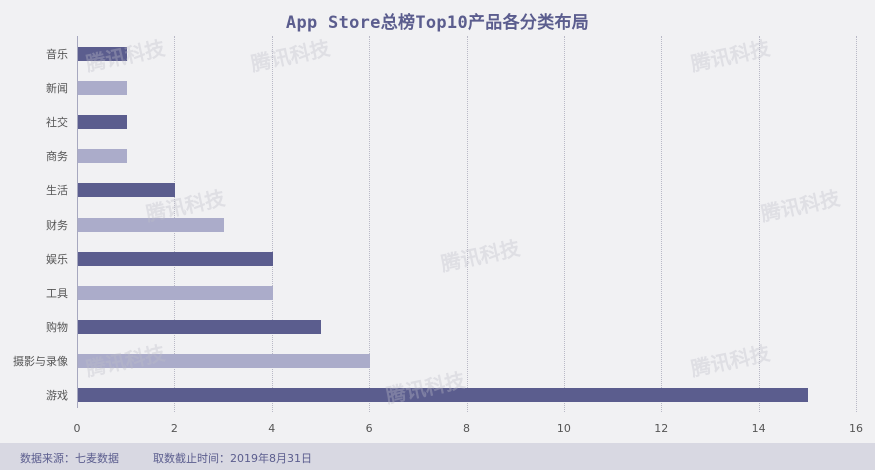 The image size is (875, 470). I want to click on y-axis, so click(77, 222).